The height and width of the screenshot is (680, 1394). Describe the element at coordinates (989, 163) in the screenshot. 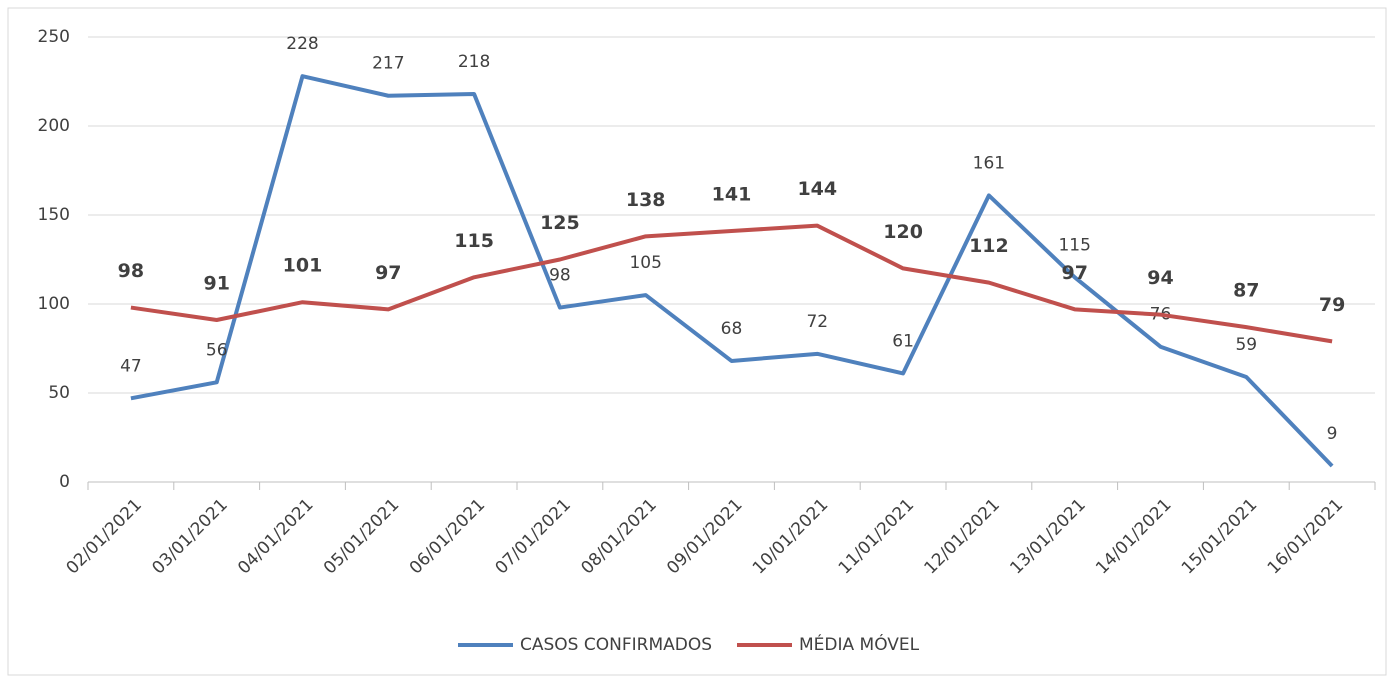

I see `data-label: 161` at that location.